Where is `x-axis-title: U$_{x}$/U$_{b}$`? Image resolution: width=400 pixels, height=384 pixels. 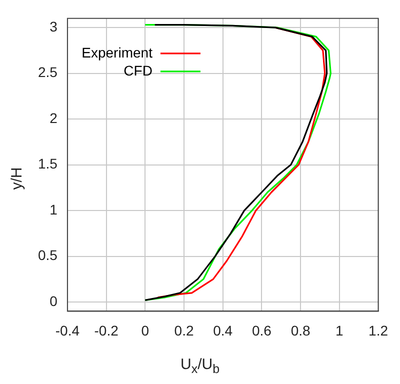
x-axis-title: U$_{x}$/U$_{b}$ is located at coordinates (200, 366).